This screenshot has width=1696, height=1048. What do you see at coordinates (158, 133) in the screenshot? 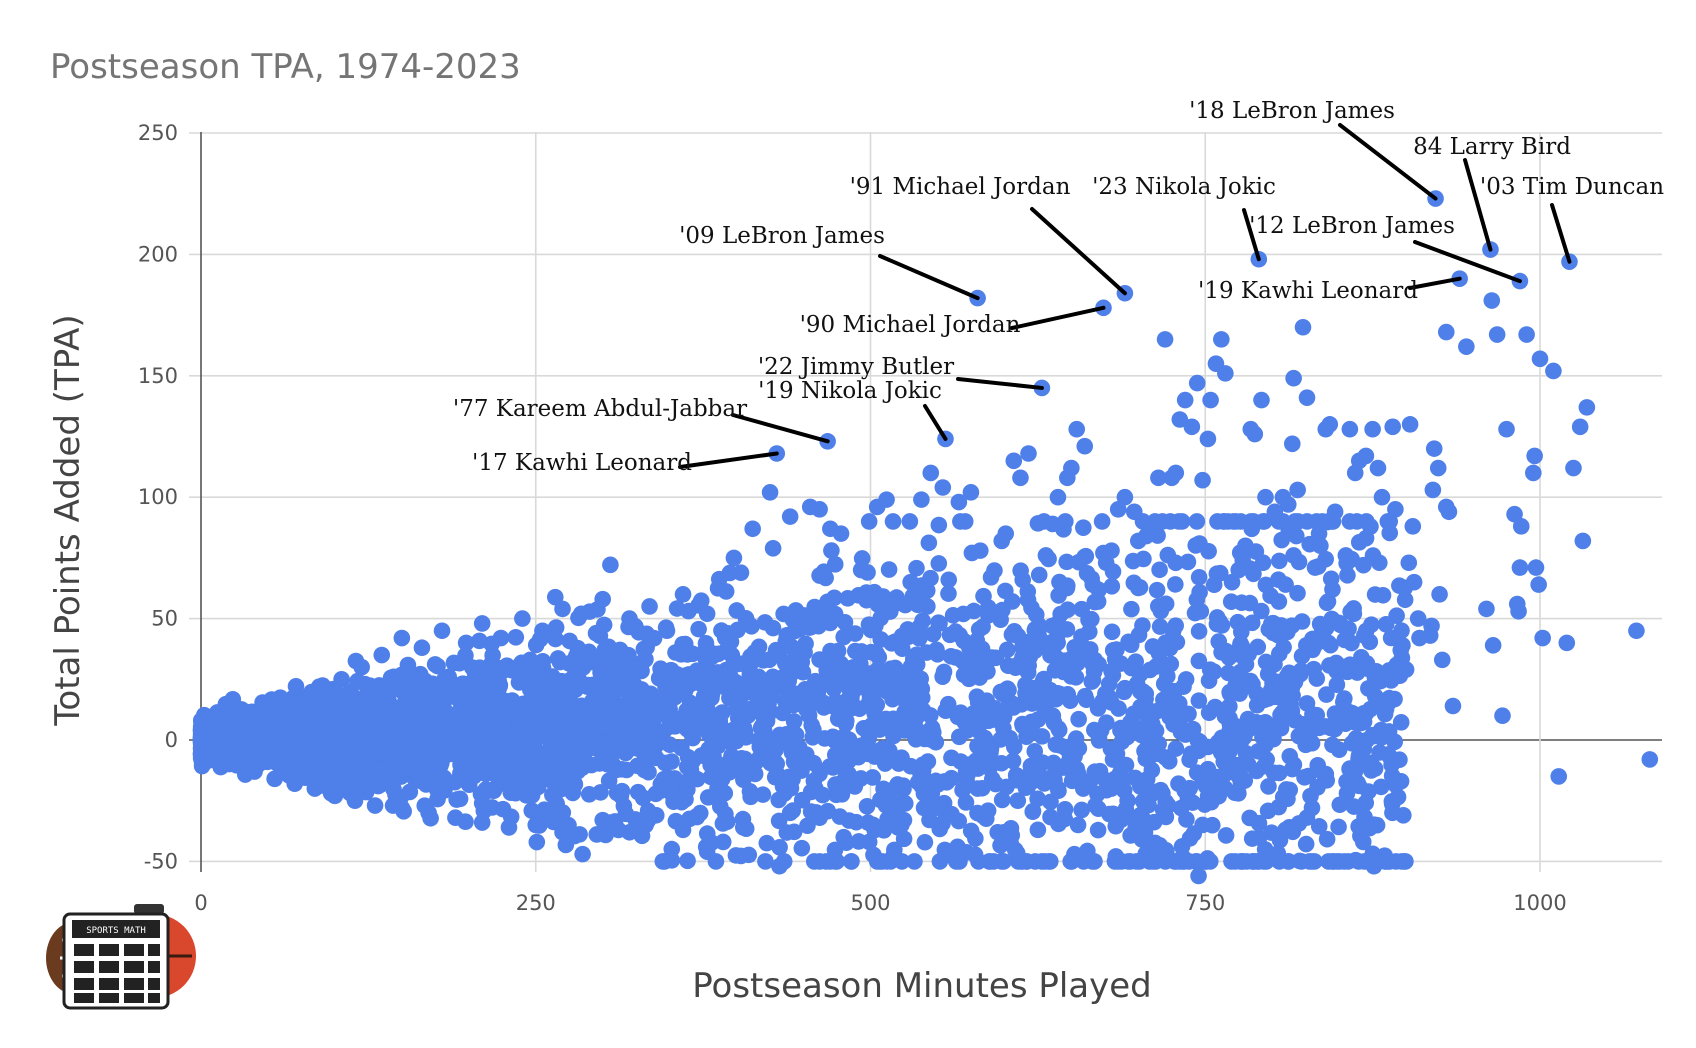
I see `y-tick-label: 250` at bounding box center [158, 133].